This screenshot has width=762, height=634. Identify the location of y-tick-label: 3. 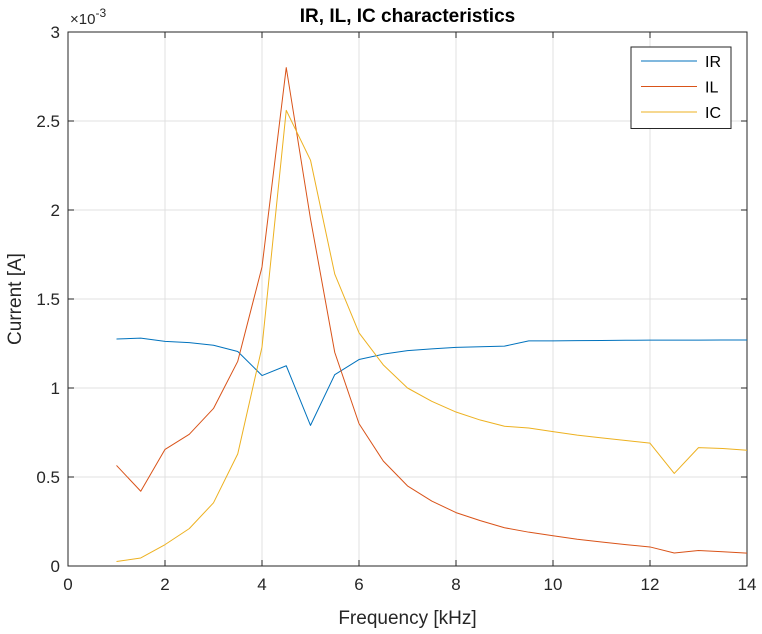
(55, 32).